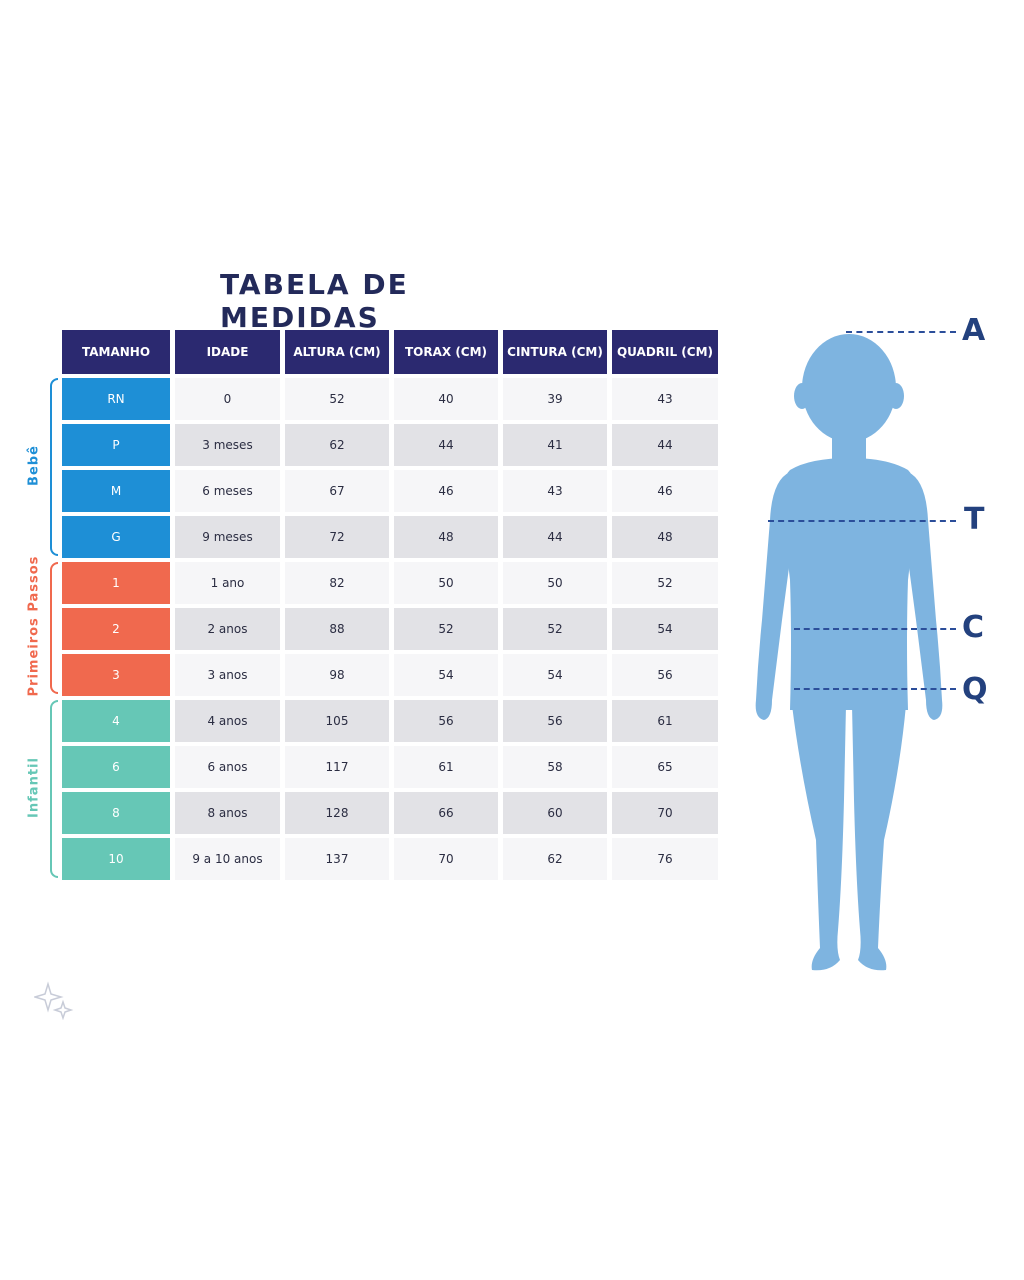 The width and height of the screenshot is (1024, 1280). I want to click on value-cell-torax: 48, so click(446, 537).